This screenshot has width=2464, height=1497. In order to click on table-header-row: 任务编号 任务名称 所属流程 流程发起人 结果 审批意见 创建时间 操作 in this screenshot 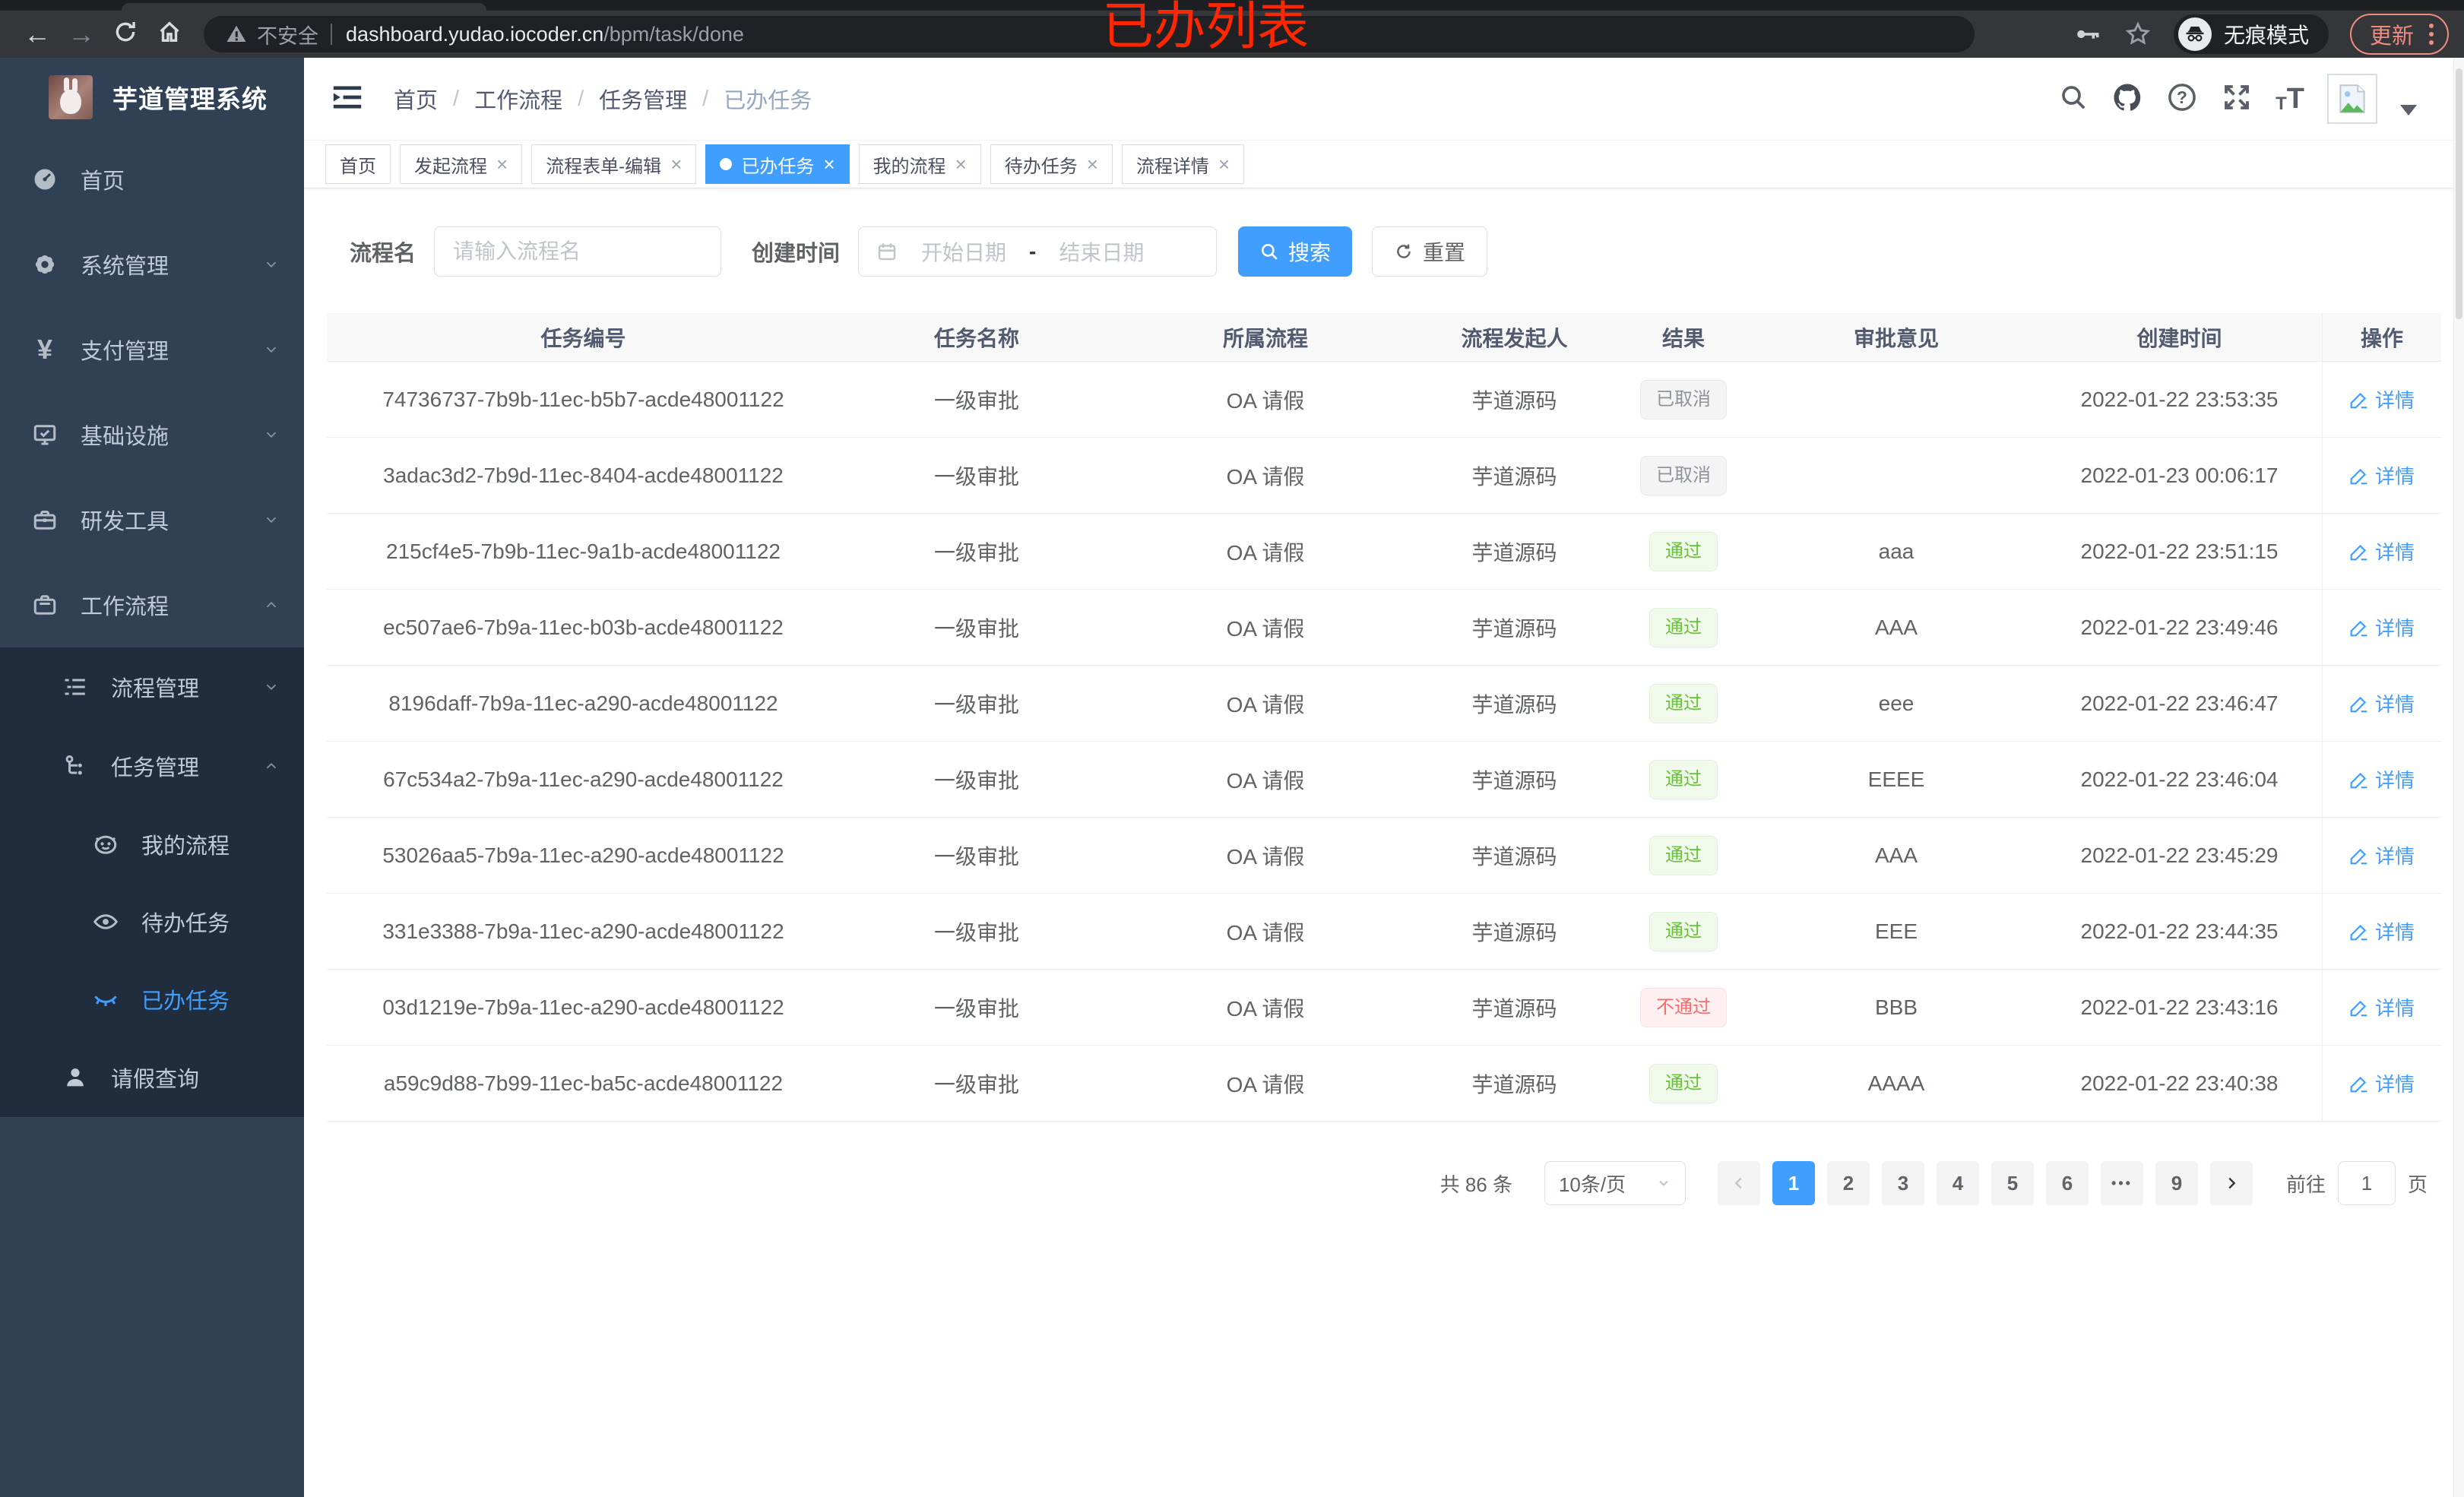, I will do `click(1384, 337)`.